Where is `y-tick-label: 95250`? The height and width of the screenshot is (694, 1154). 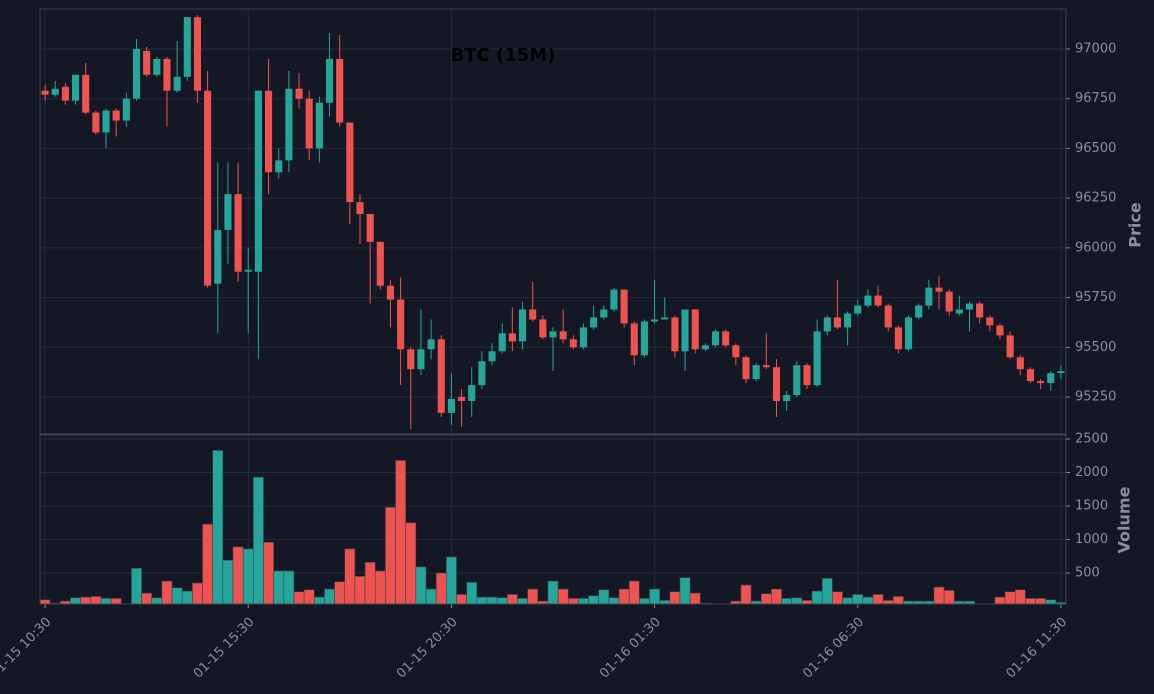 y-tick-label: 95250 is located at coordinates (1095, 397).